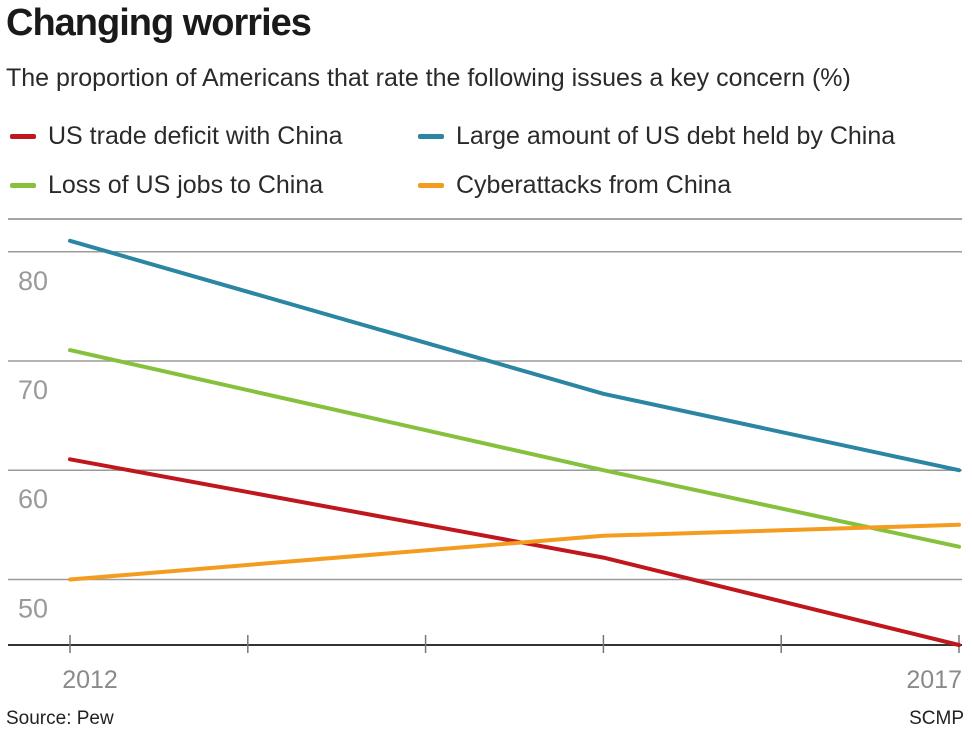  I want to click on legend-item-trade-deficit: US trade deficit with China, so click(176, 136).